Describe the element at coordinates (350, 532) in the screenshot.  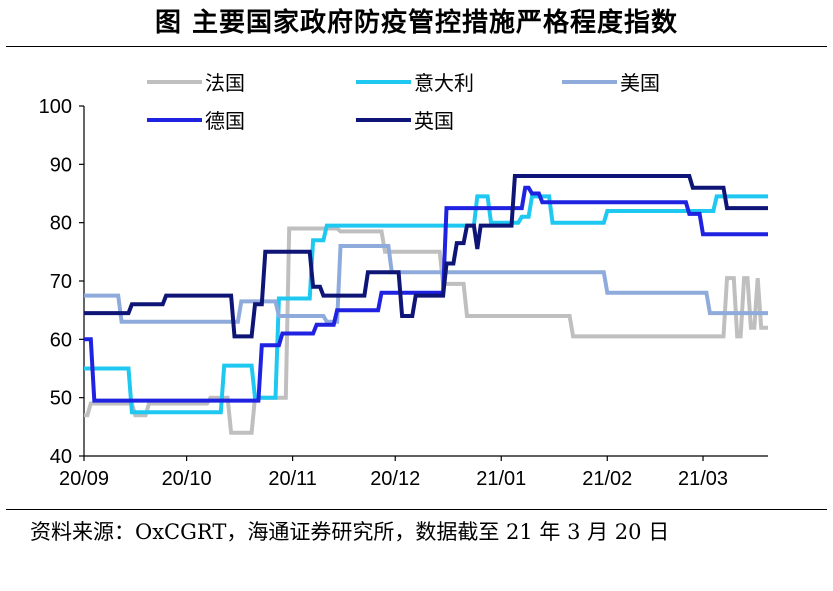
I see `source-note: 资料来源：OxCGRT，海通证券研究所，数据截至 21 年 3 月 20 日` at that location.